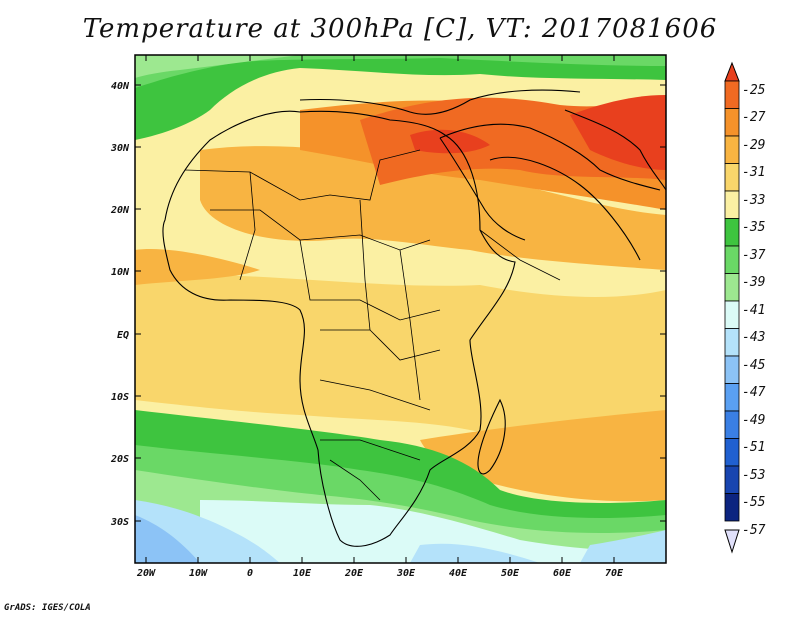  What do you see at coordinates (732, 541) in the screenshot?
I see `colorbar-bottom-arrow` at bounding box center [732, 541].